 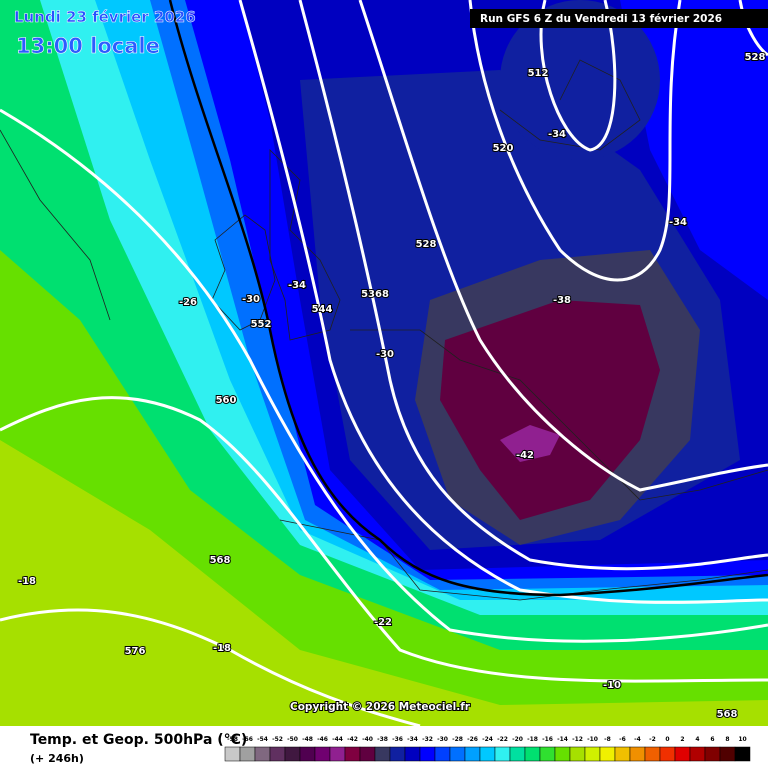 What do you see at coordinates (517, 739) in the screenshot?
I see `scale-label: -20` at bounding box center [517, 739].